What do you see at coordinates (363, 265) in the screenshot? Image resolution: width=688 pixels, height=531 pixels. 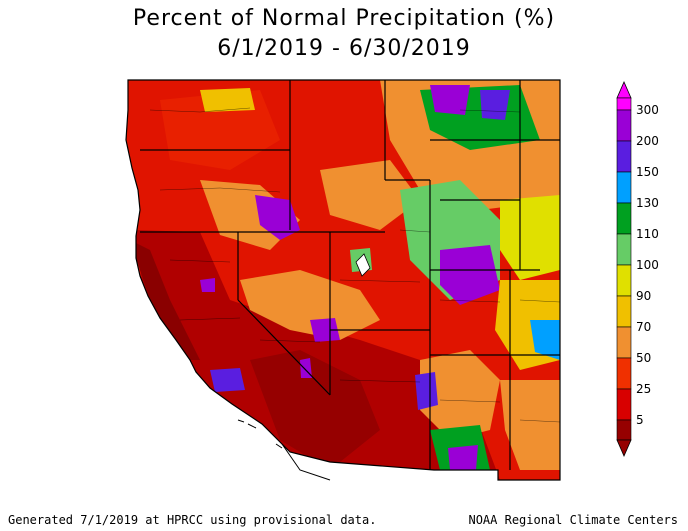 I see `great-salt-lake` at bounding box center [363, 265].